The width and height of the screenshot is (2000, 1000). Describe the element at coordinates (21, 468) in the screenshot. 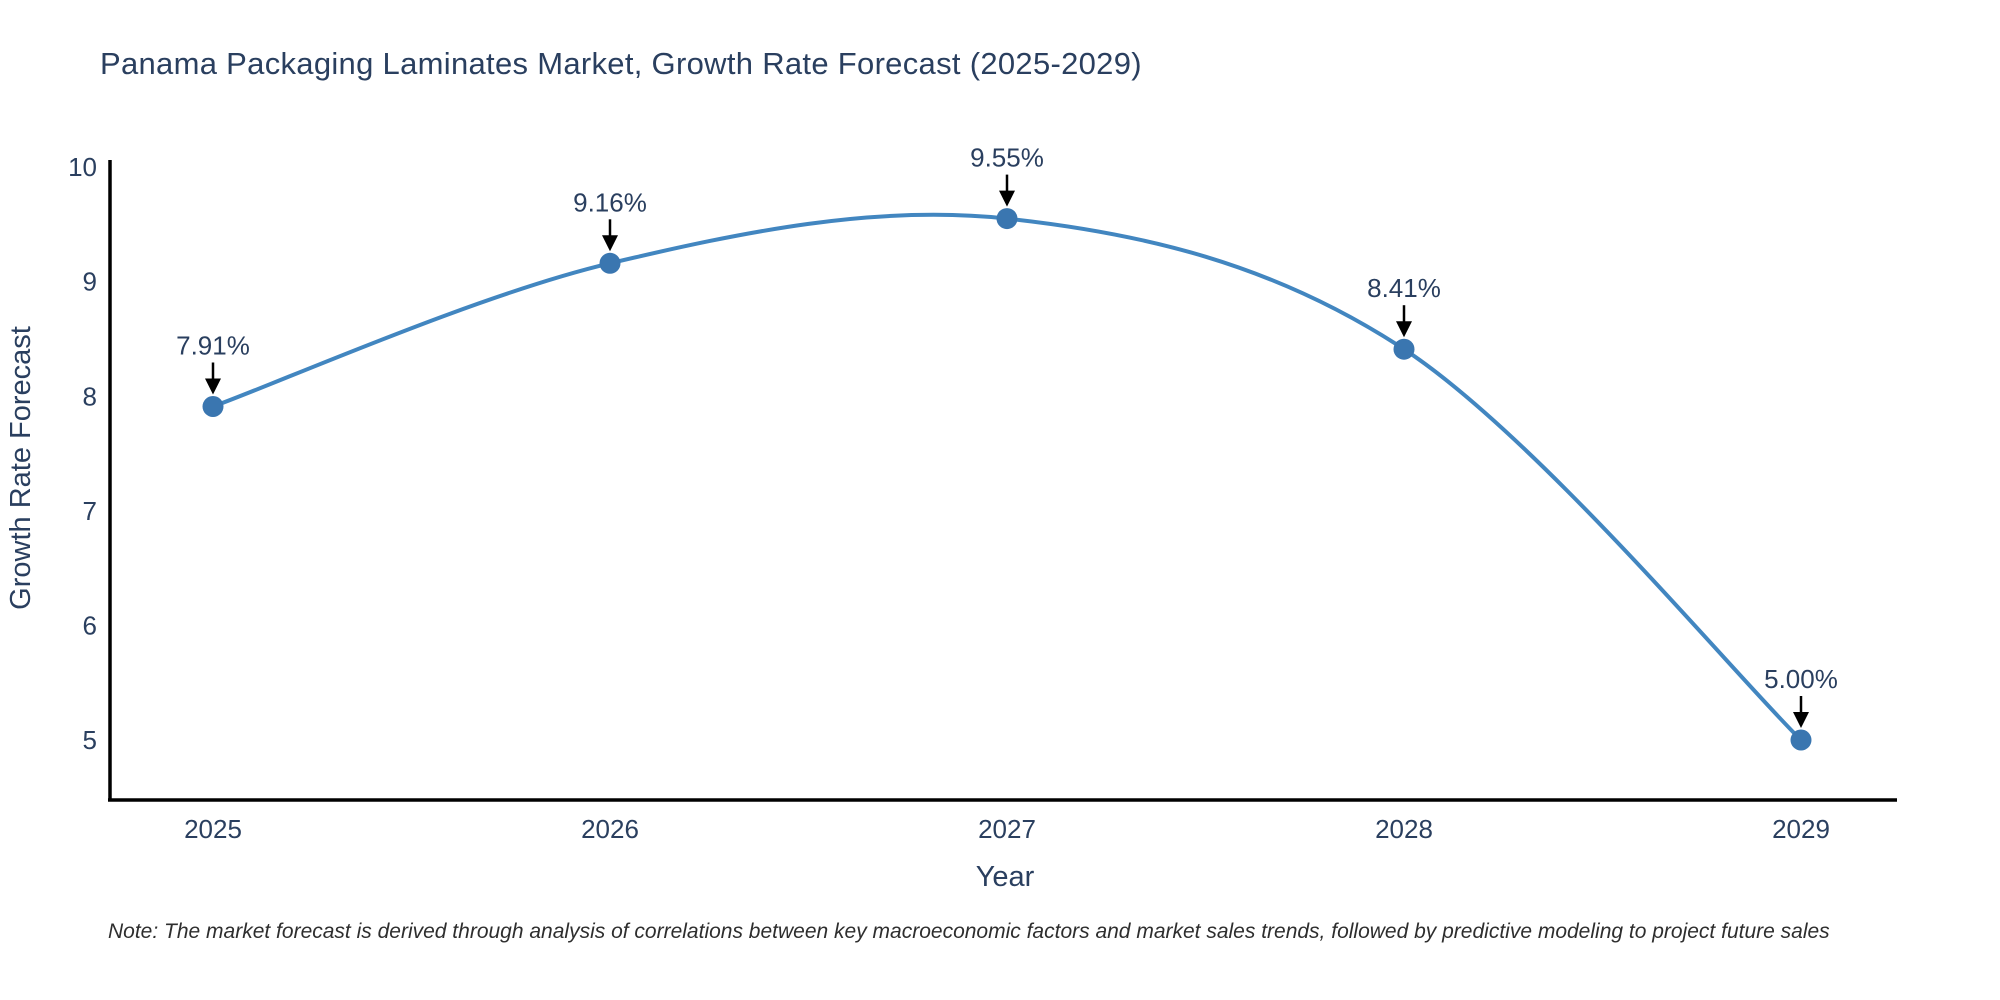

I see `y-axis-title: Growth Rate Forecast` at that location.